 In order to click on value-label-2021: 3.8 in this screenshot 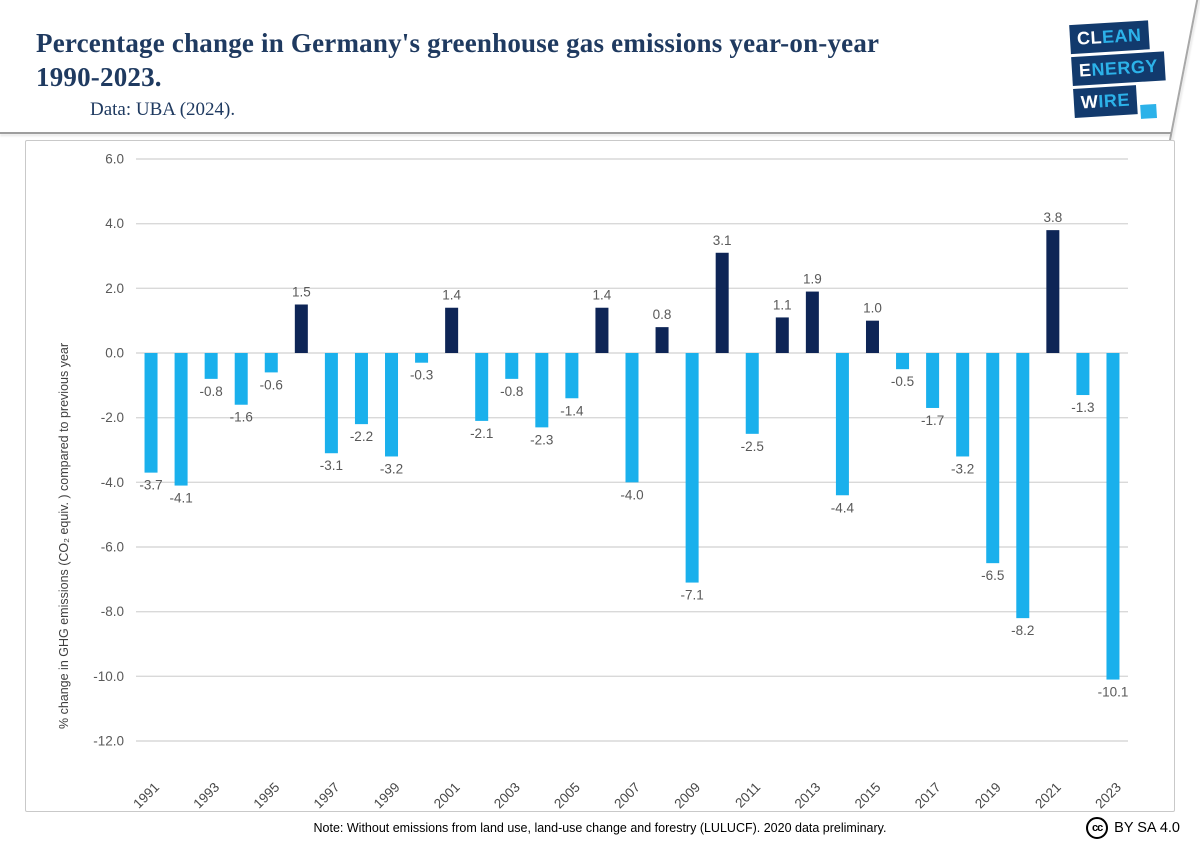, I will do `click(1052, 217)`.